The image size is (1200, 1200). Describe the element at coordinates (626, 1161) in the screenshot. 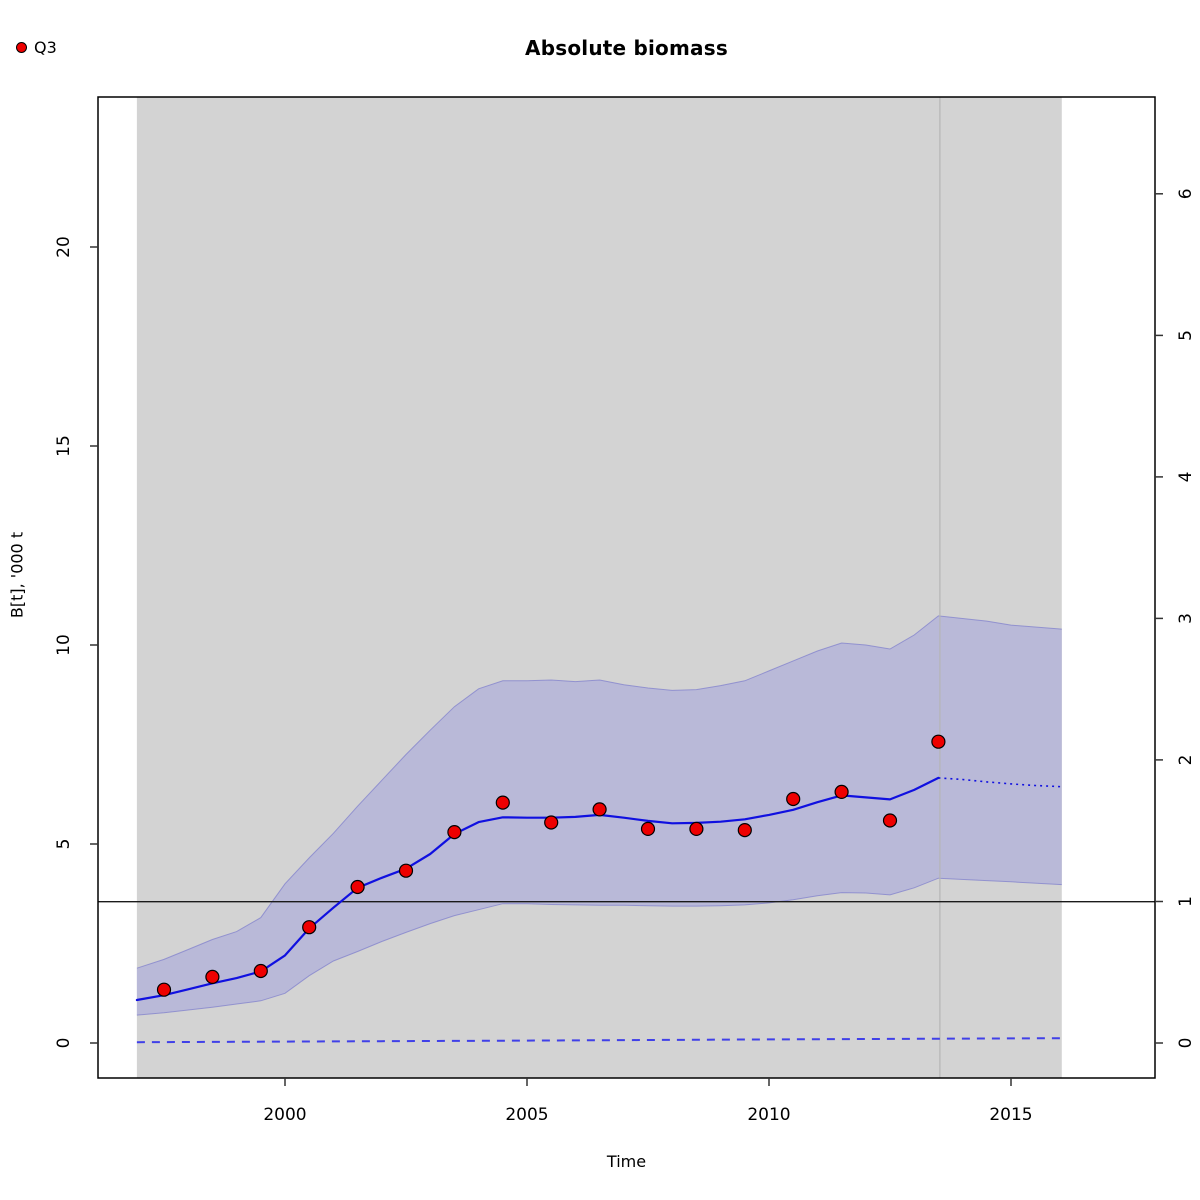

I see `x-axis-label: Time` at that location.